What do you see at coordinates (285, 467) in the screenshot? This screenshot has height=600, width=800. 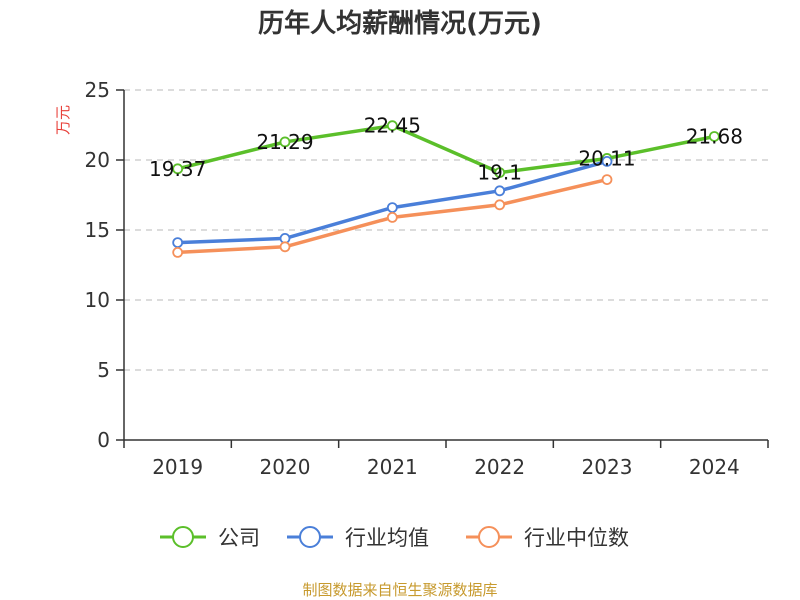 I see `x-tick-label: 2020` at bounding box center [285, 467].